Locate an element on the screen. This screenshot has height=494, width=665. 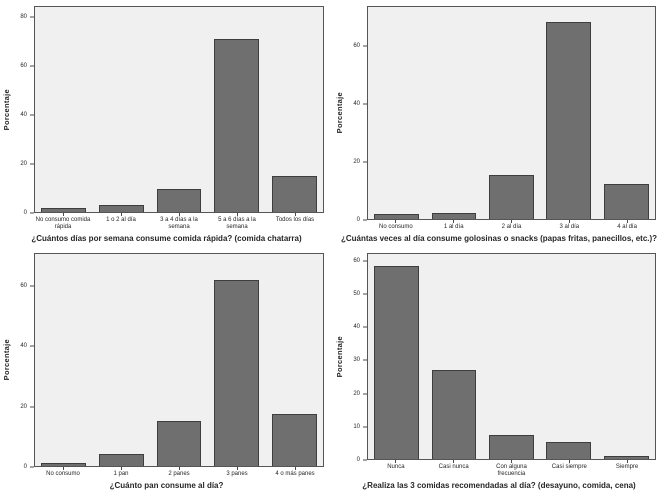
y-axis-label: Porcentaje is located at coordinates (6, 360).